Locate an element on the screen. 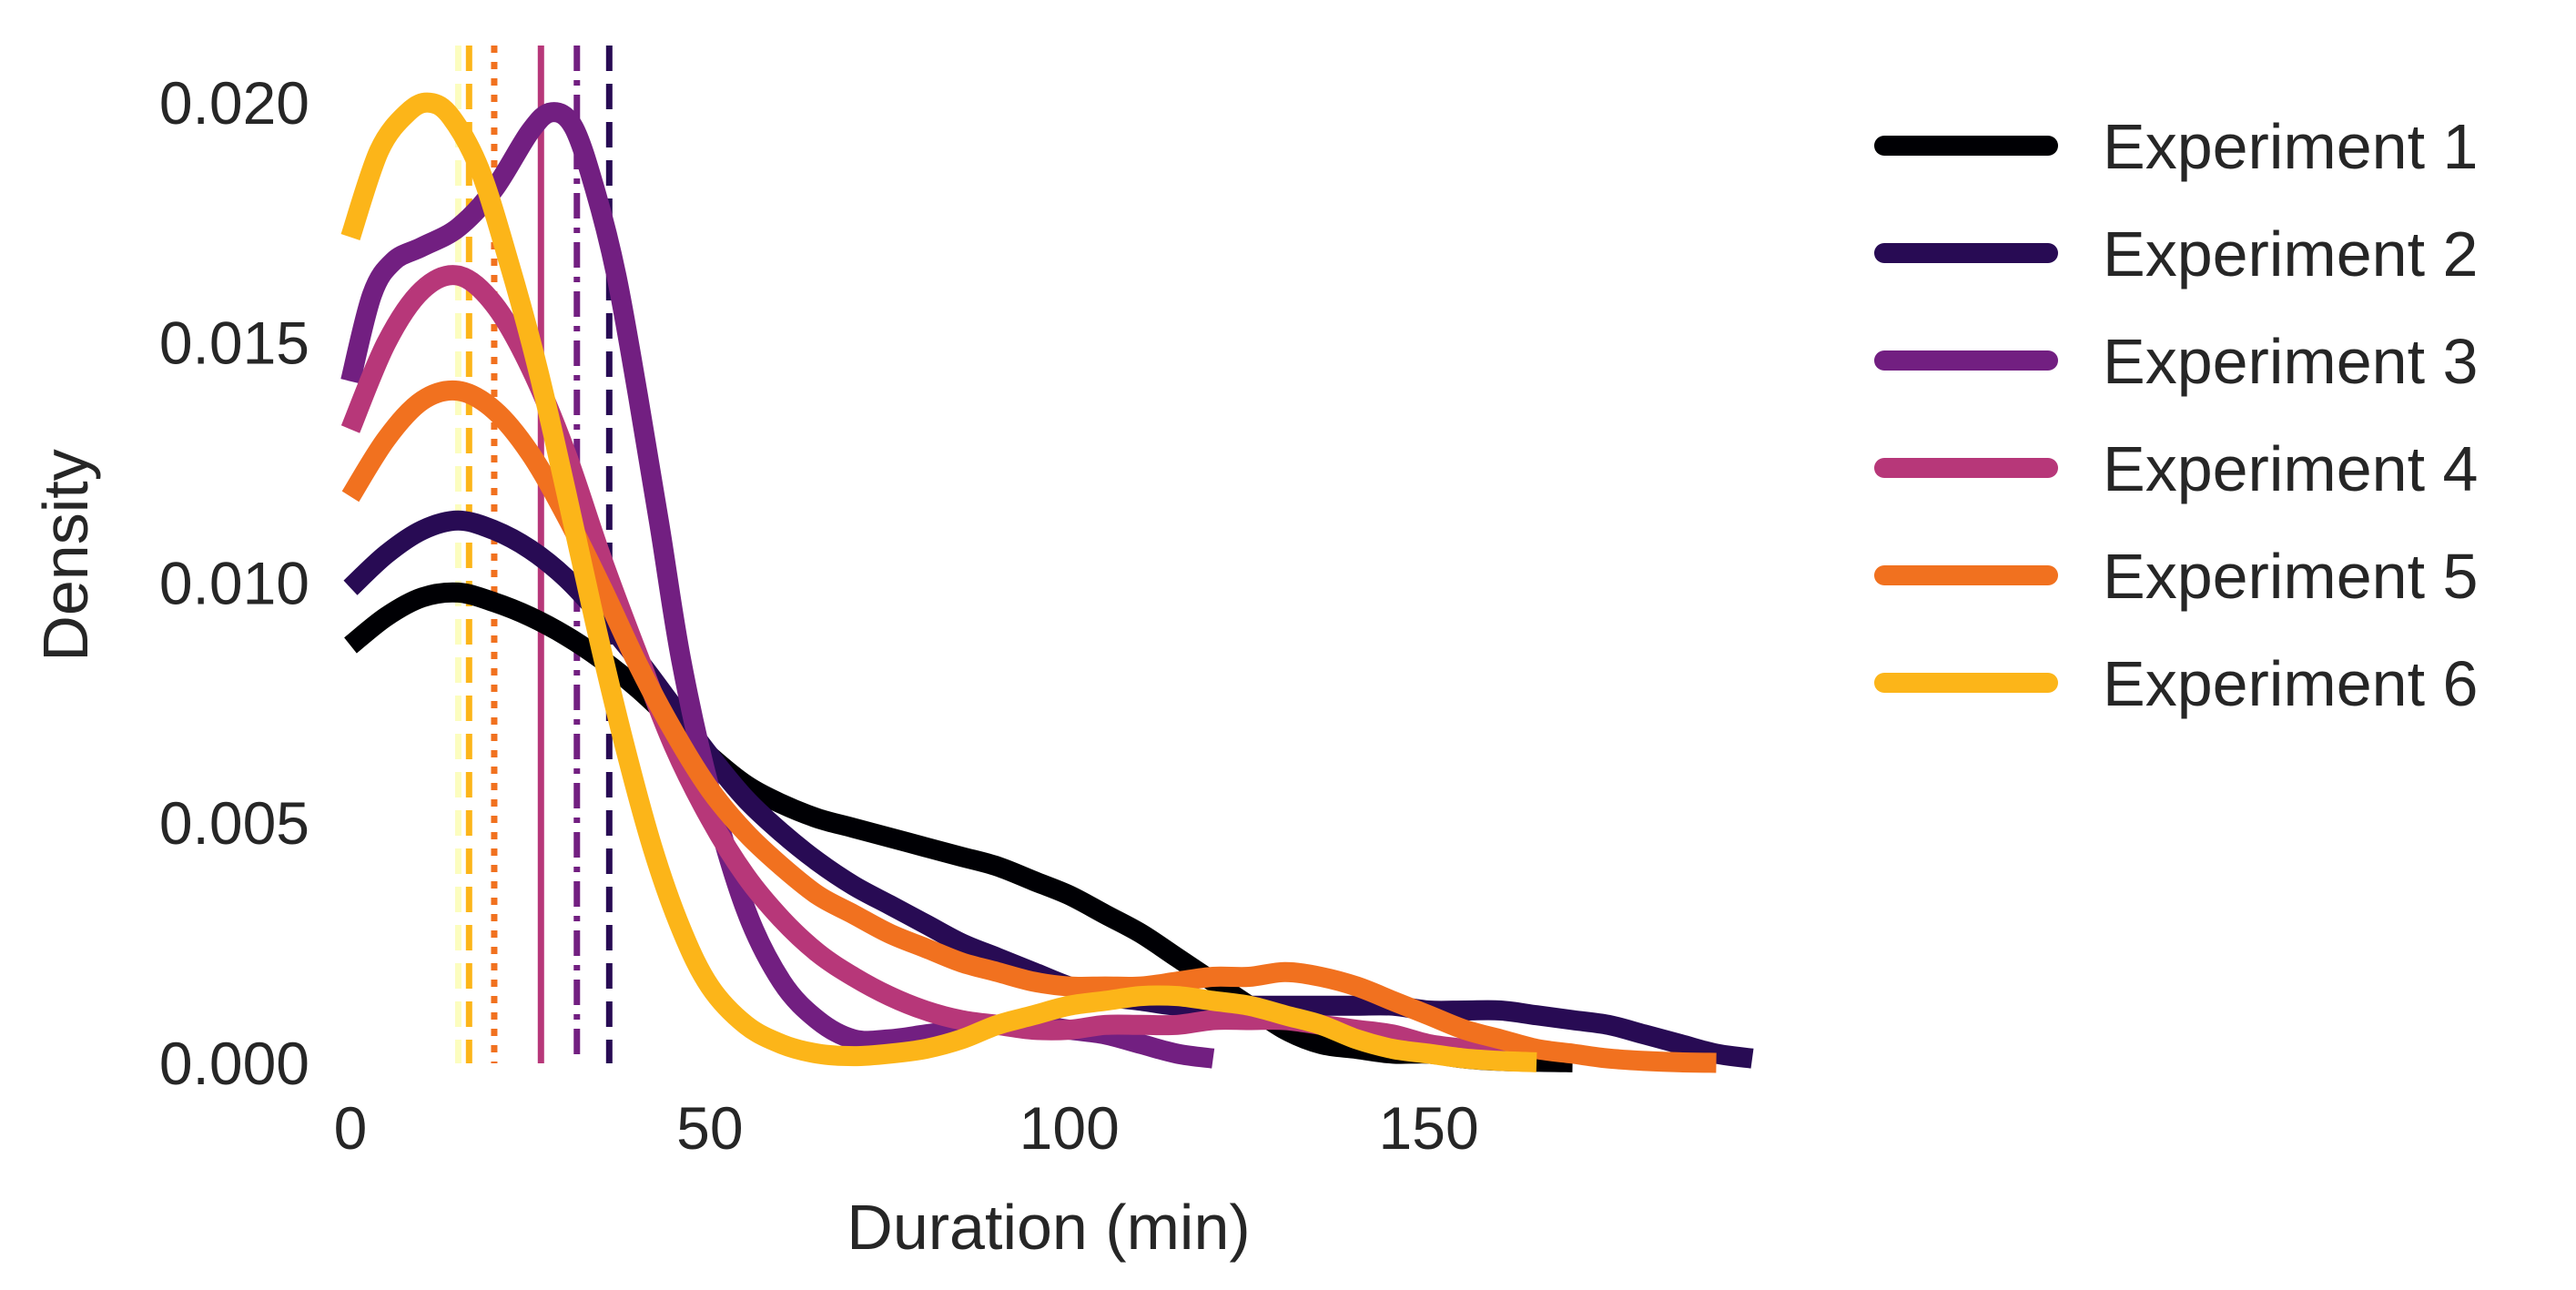  y-tick-label: 0.000 is located at coordinates (234, 1063).